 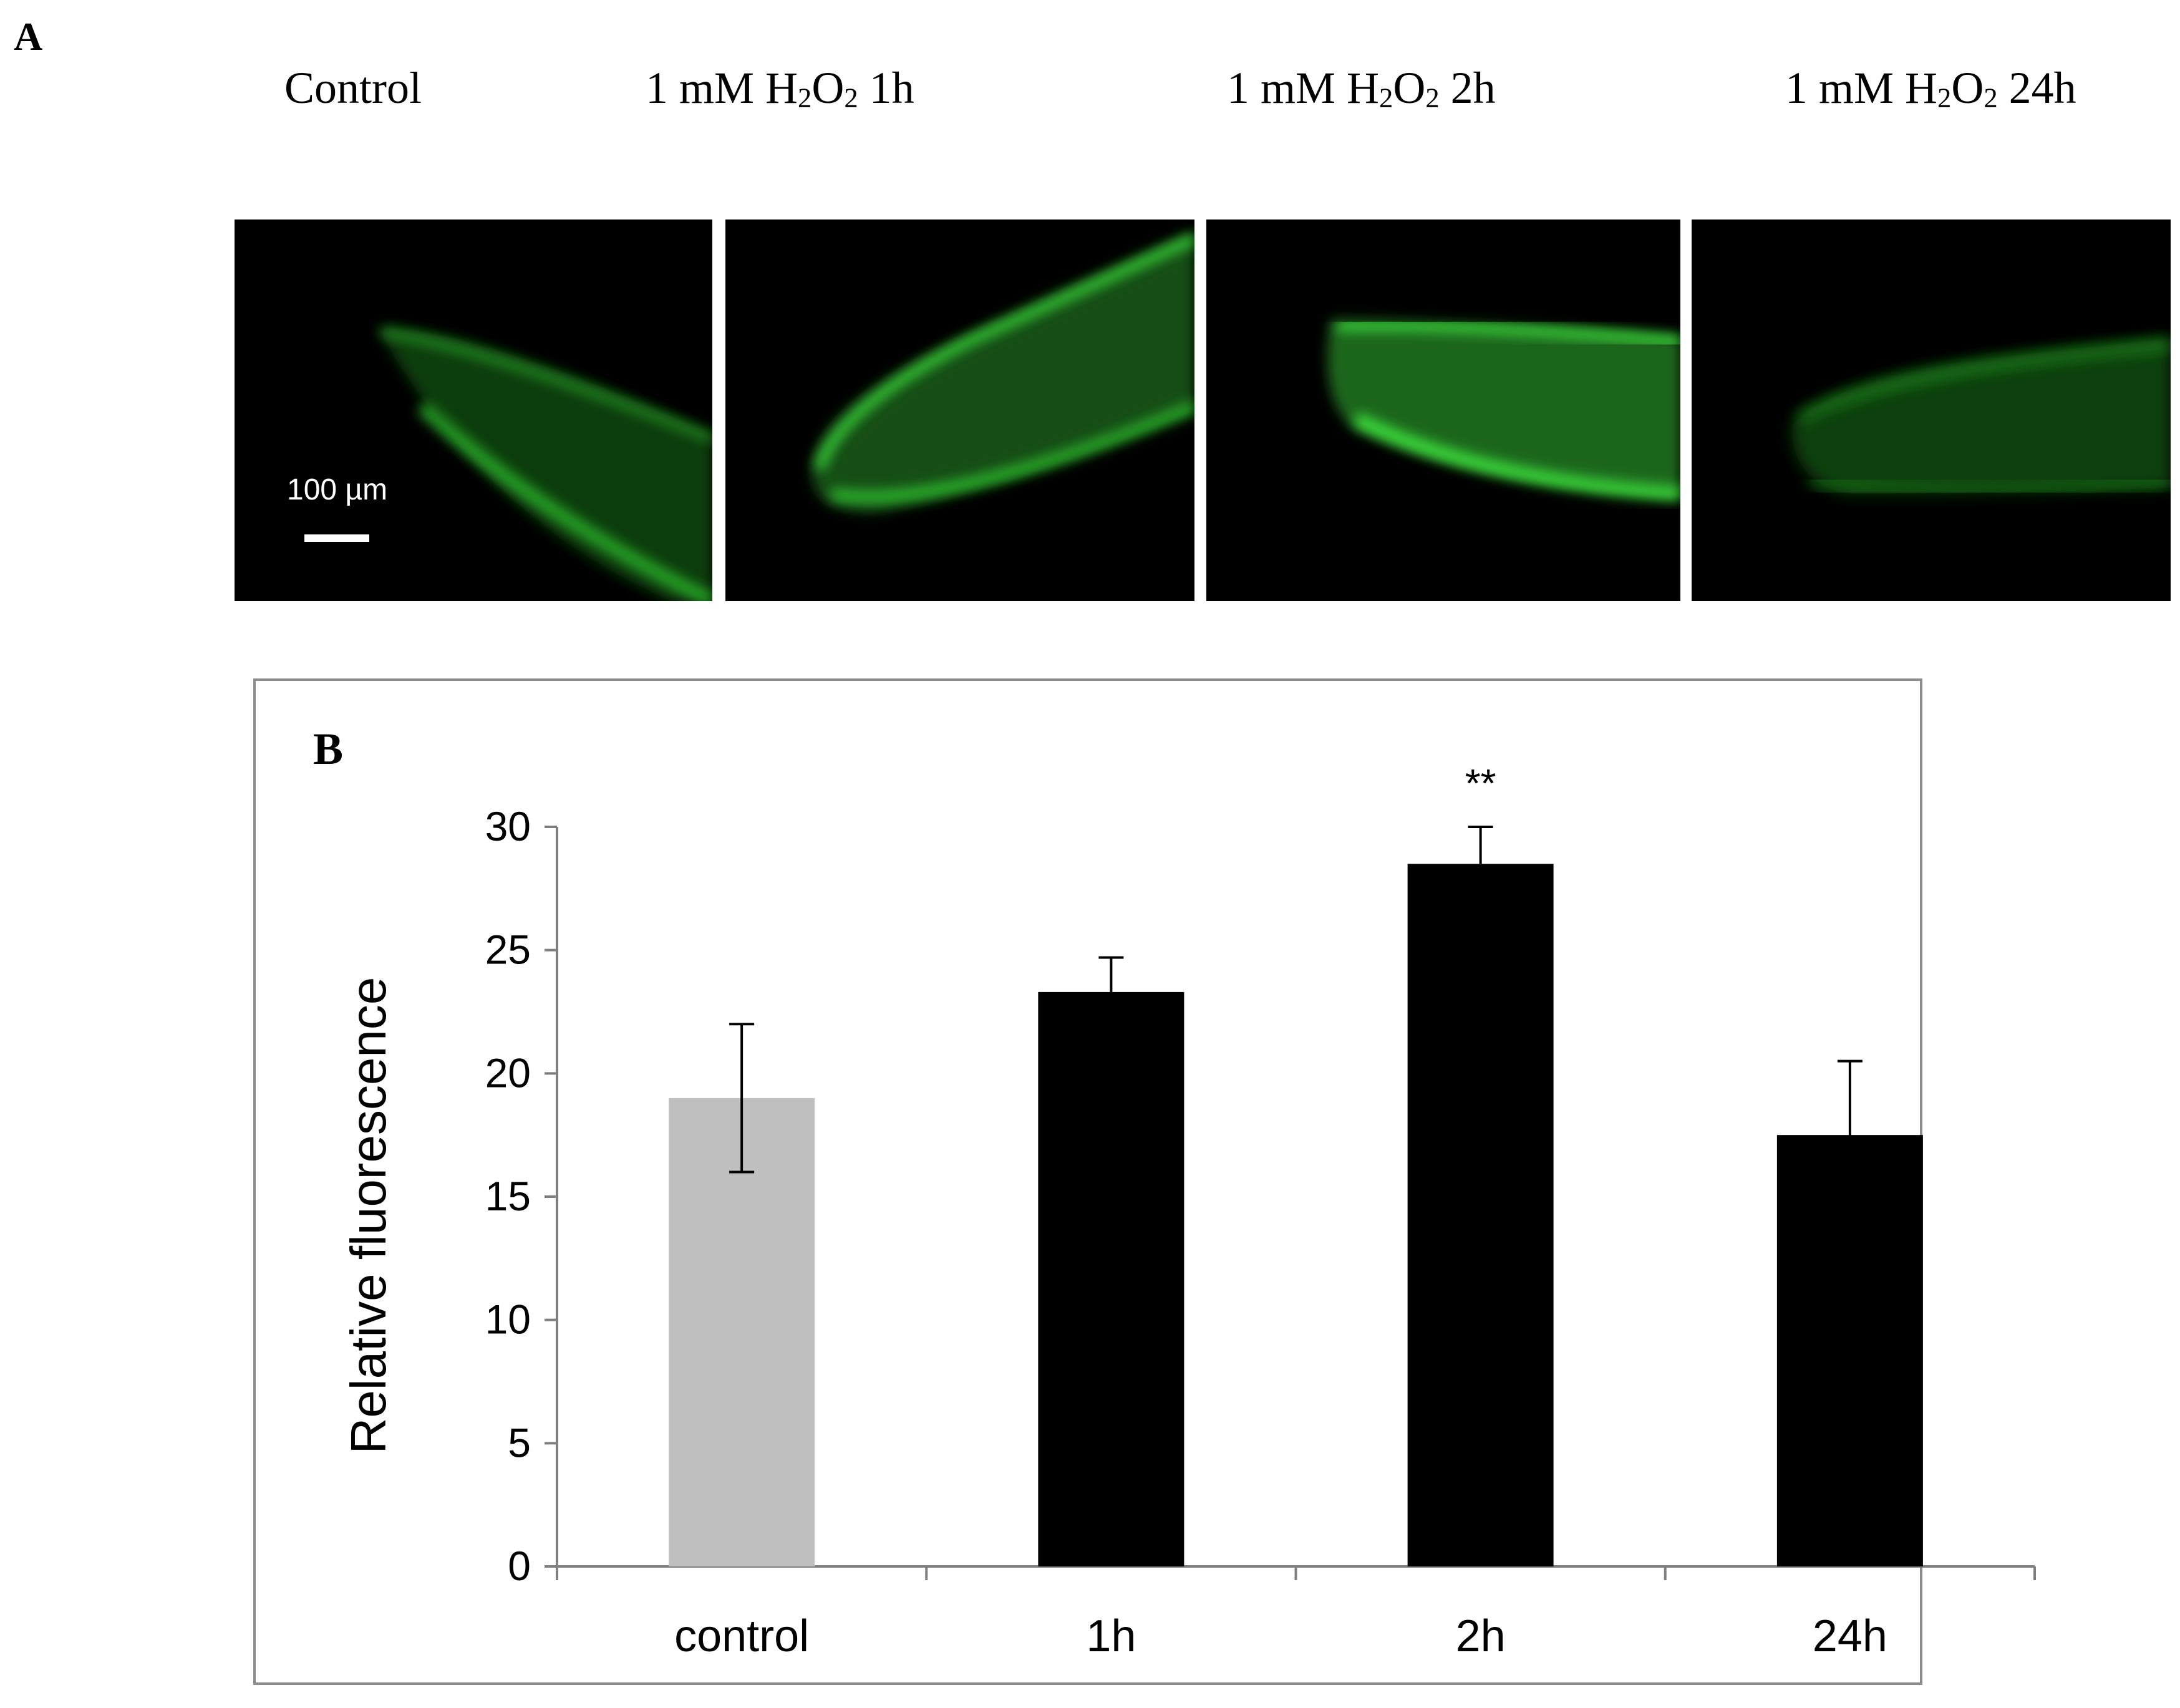 I want to click on x-tick-label: 1h, so click(x=1111, y=1636).